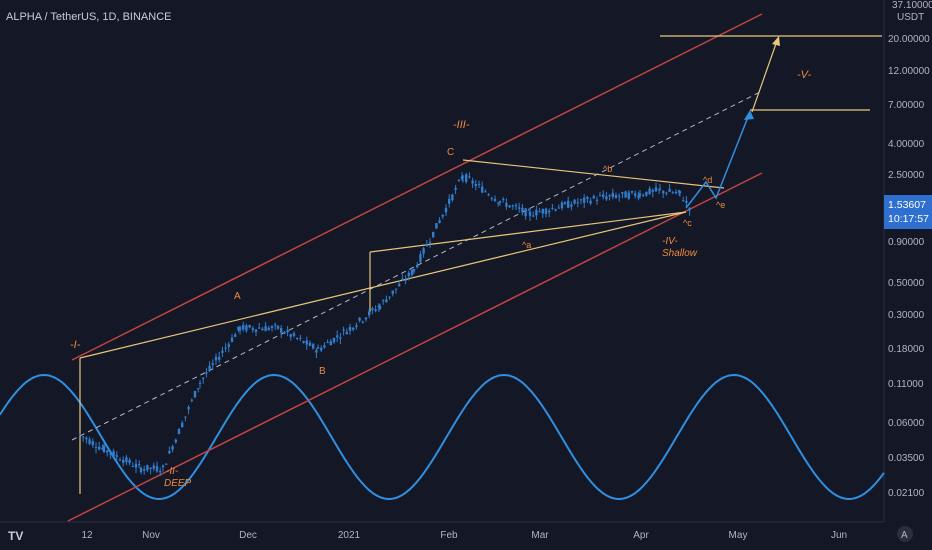  Describe the element at coordinates (738, 535) in the screenshot. I see `time-tick-label: May` at that location.